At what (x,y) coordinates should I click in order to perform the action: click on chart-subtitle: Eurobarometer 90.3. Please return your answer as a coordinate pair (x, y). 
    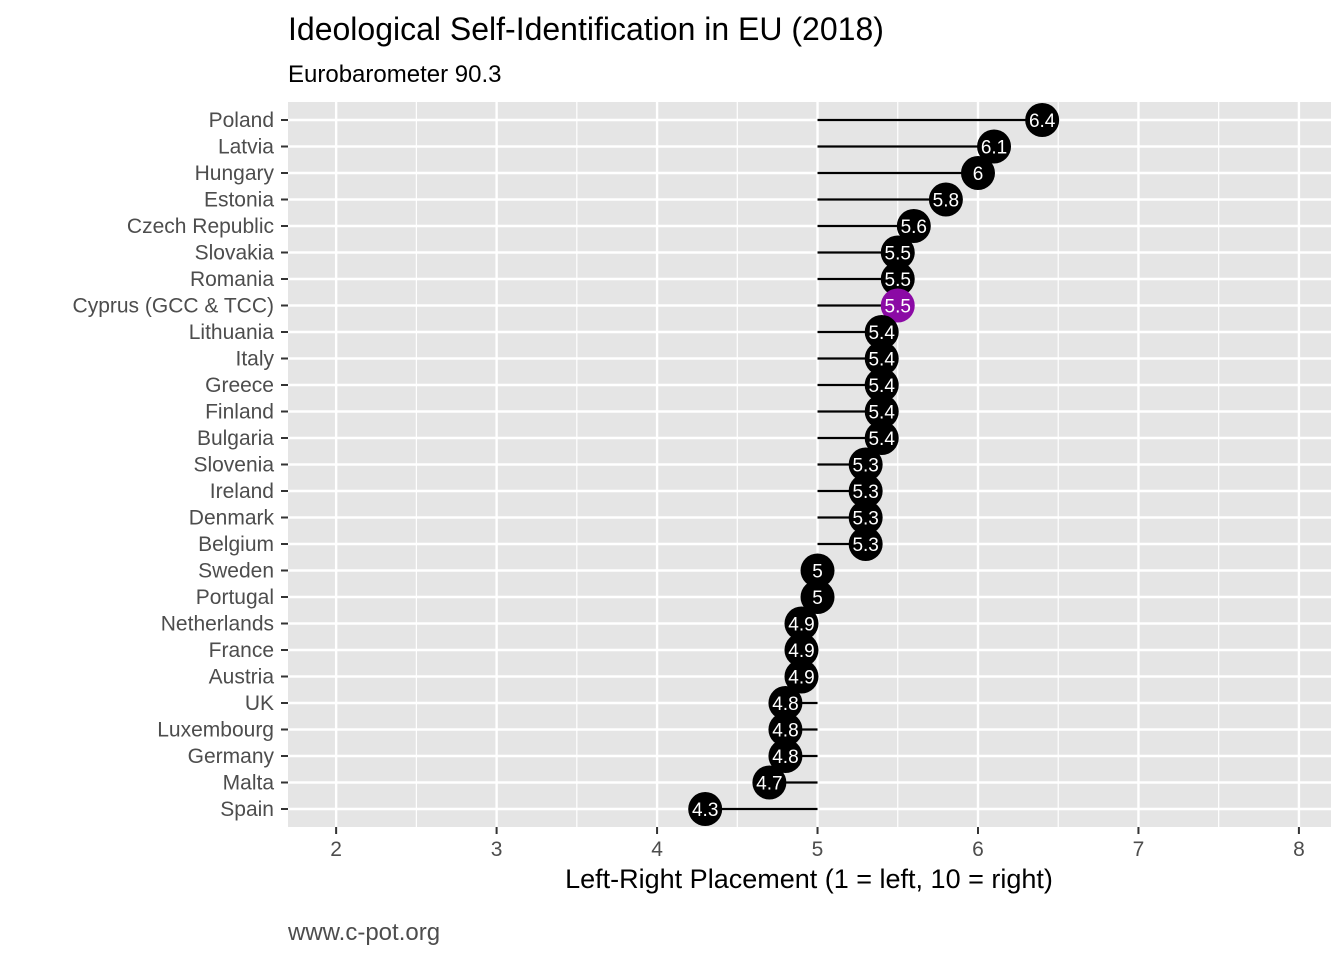
    Looking at the image, I should click on (394, 74).